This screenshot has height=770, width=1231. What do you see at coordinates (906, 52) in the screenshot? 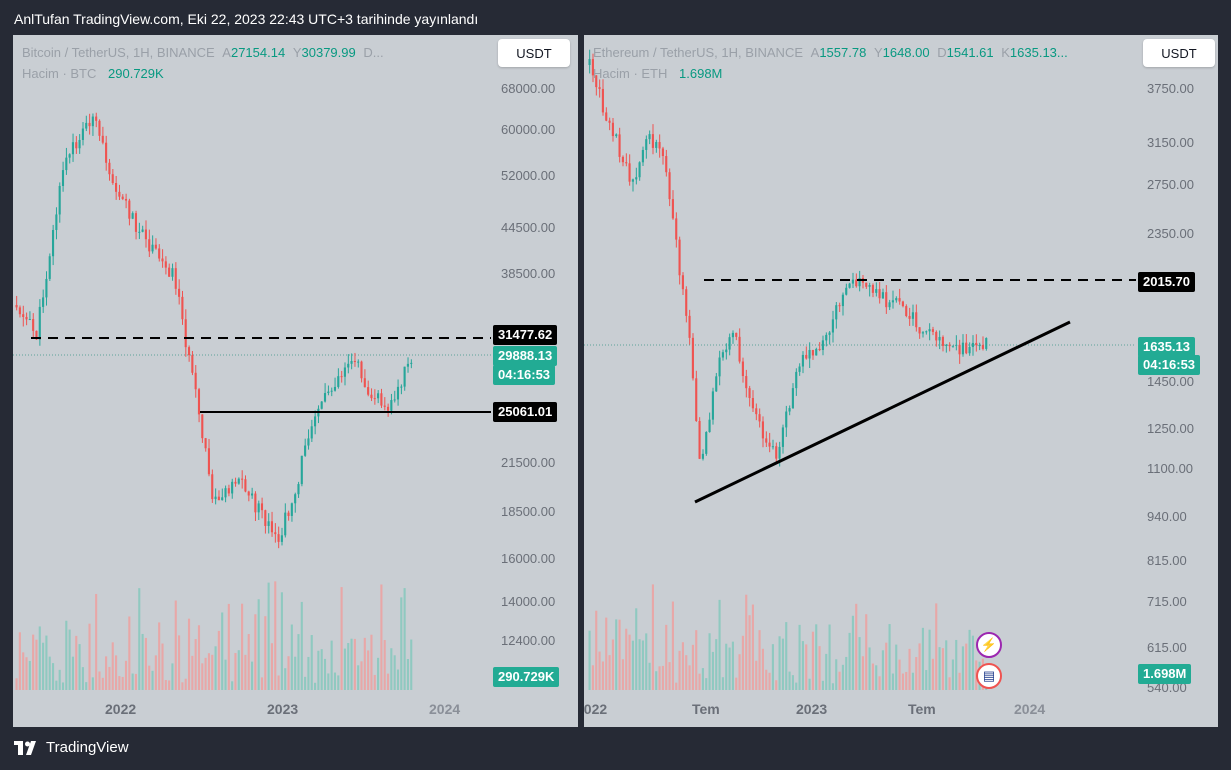
I see `eth-high-value: 1648.00` at bounding box center [906, 52].